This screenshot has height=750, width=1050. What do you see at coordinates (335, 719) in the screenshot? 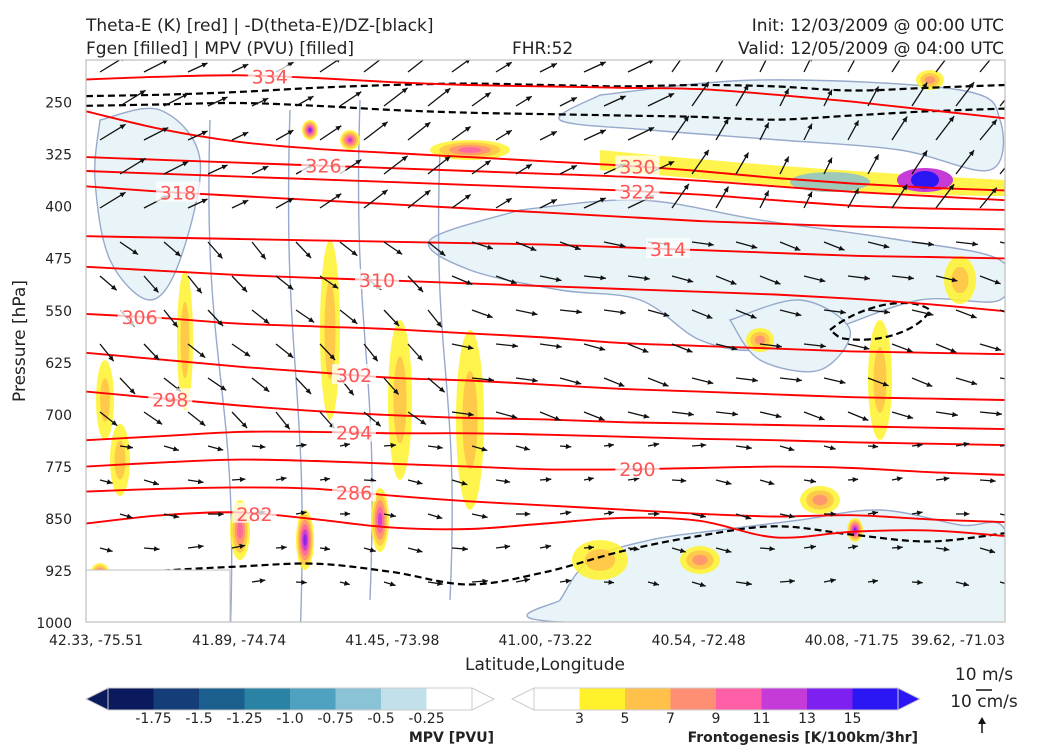
I see `colorbar-tick-label: -0.75` at bounding box center [335, 719].